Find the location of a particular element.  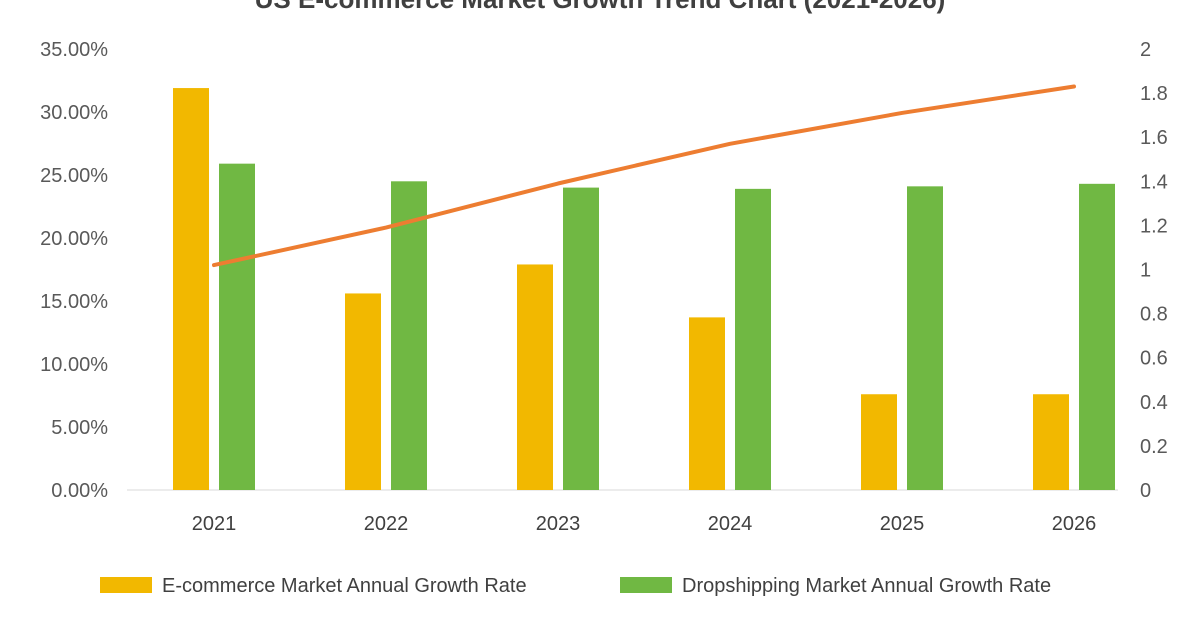

legend-label-2: US E-commerce Market Size (trillion USD) is located at coordinates (350, 627).